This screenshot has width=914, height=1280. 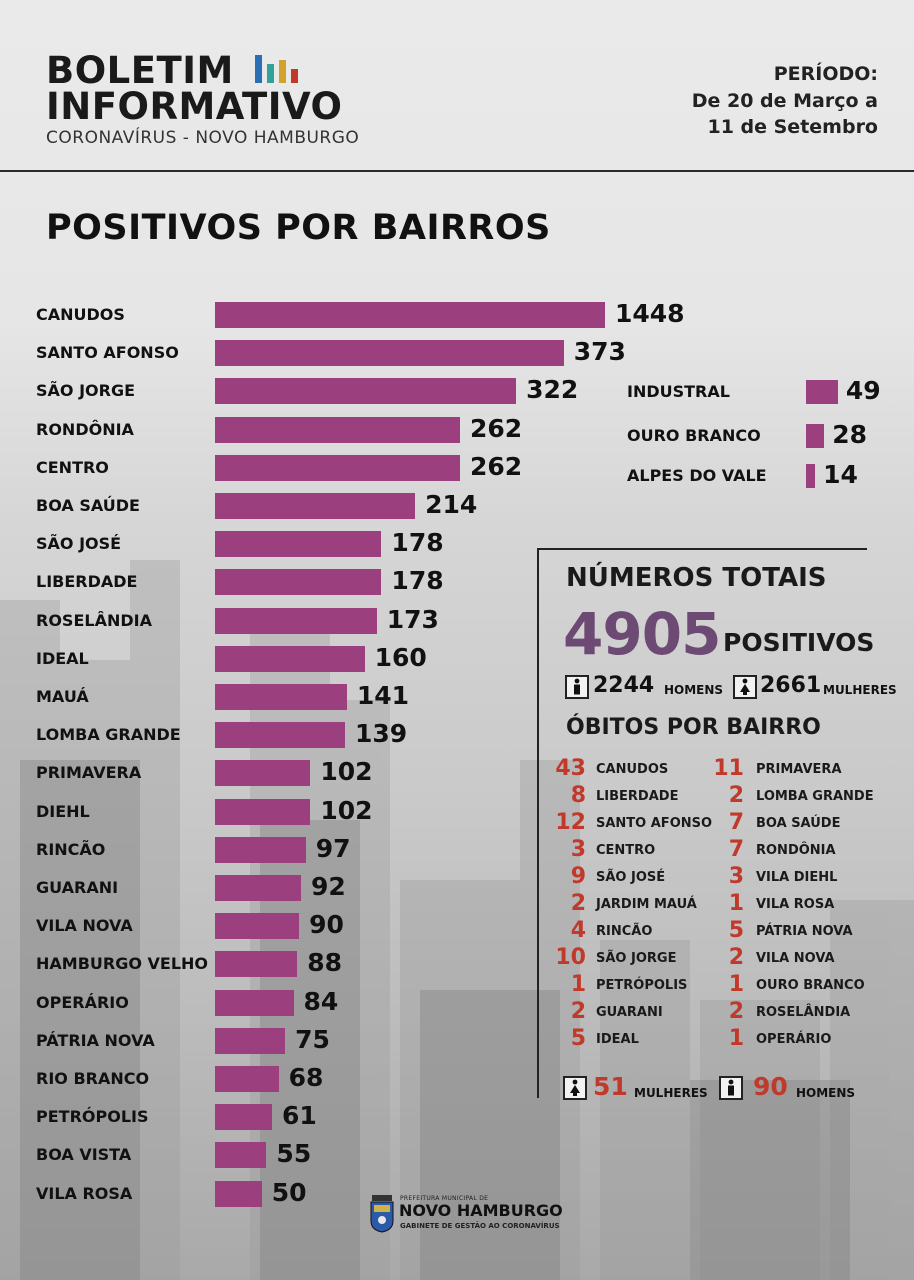 I want to click on category-label: BOA VISTA, so click(x=84, y=1155).